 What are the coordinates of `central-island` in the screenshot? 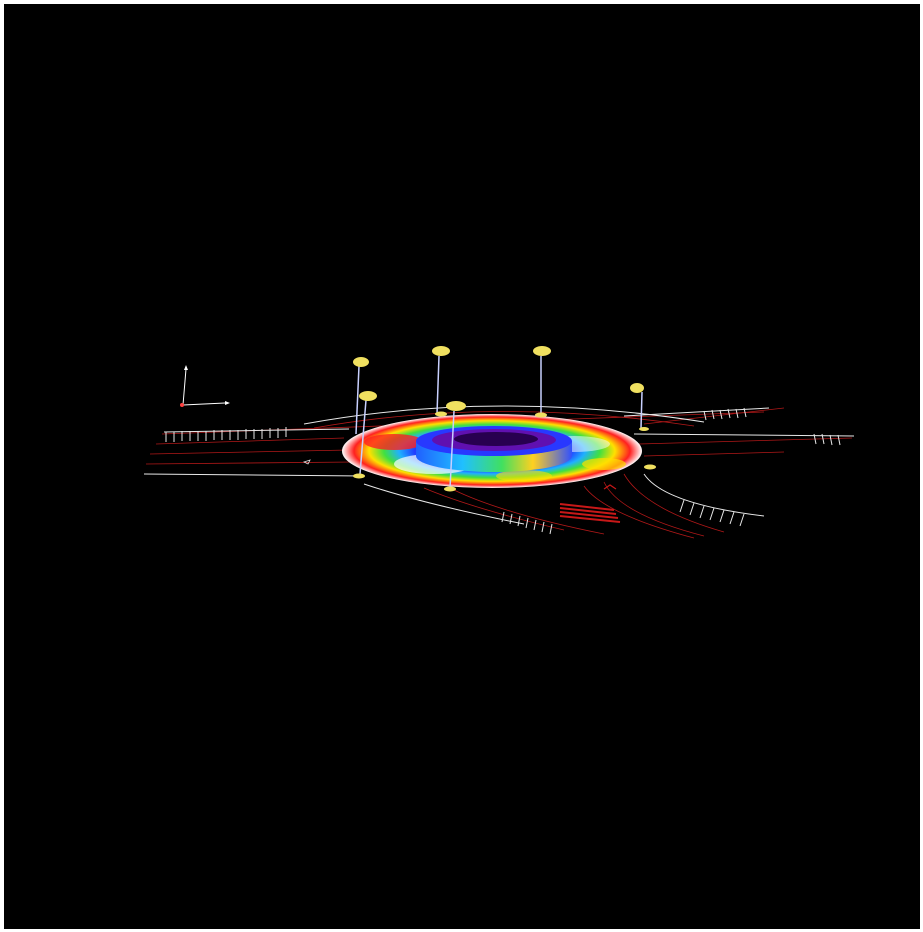 It's located at (494, 449).